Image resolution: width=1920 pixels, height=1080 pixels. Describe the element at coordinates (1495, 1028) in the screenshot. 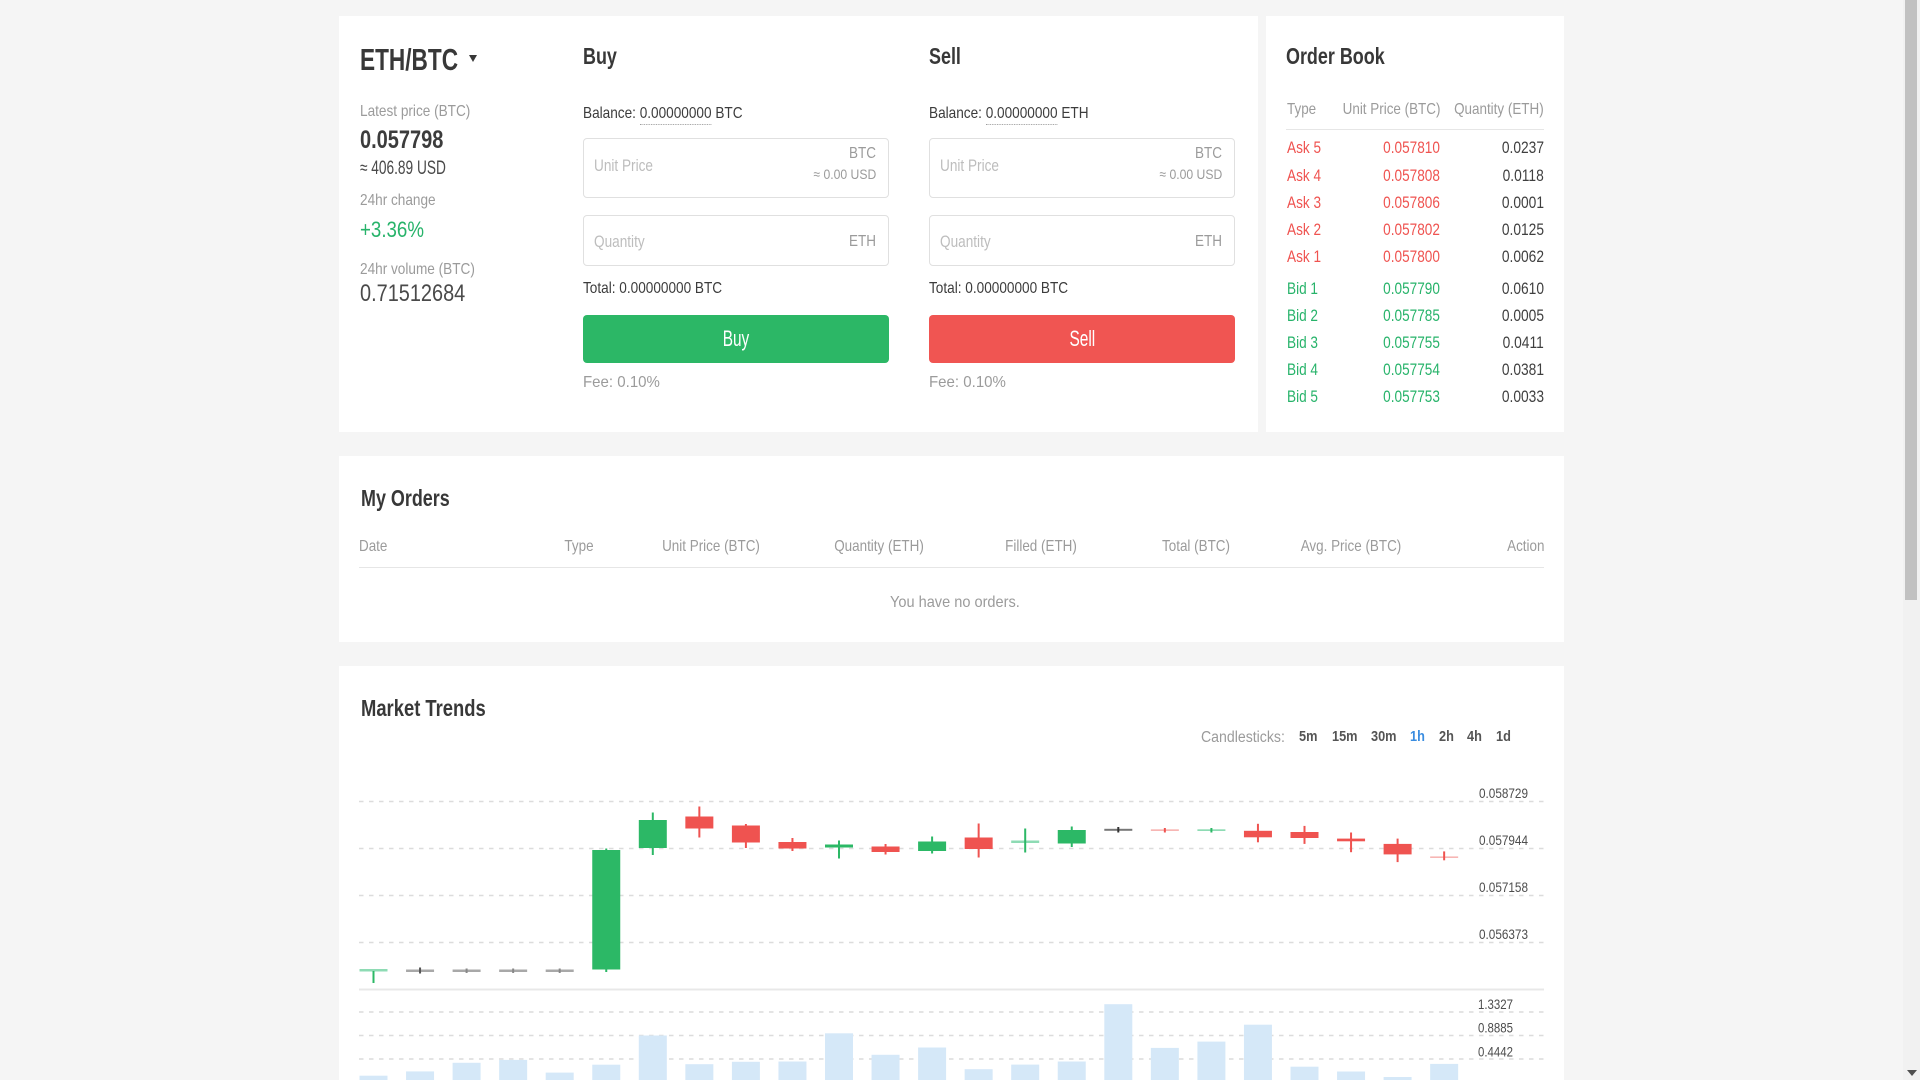

I see `svg-text: 0.8885` at that location.